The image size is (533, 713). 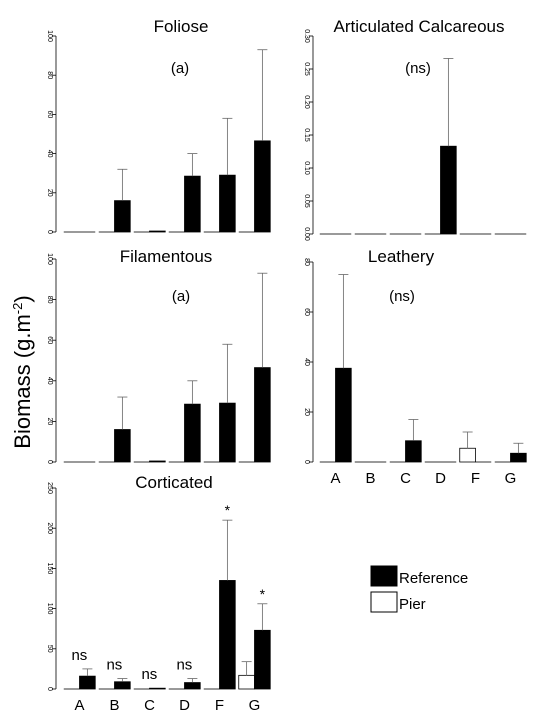 What do you see at coordinates (306, 36) in the screenshot?
I see `y-tick-label: 0.30` at bounding box center [306, 36].